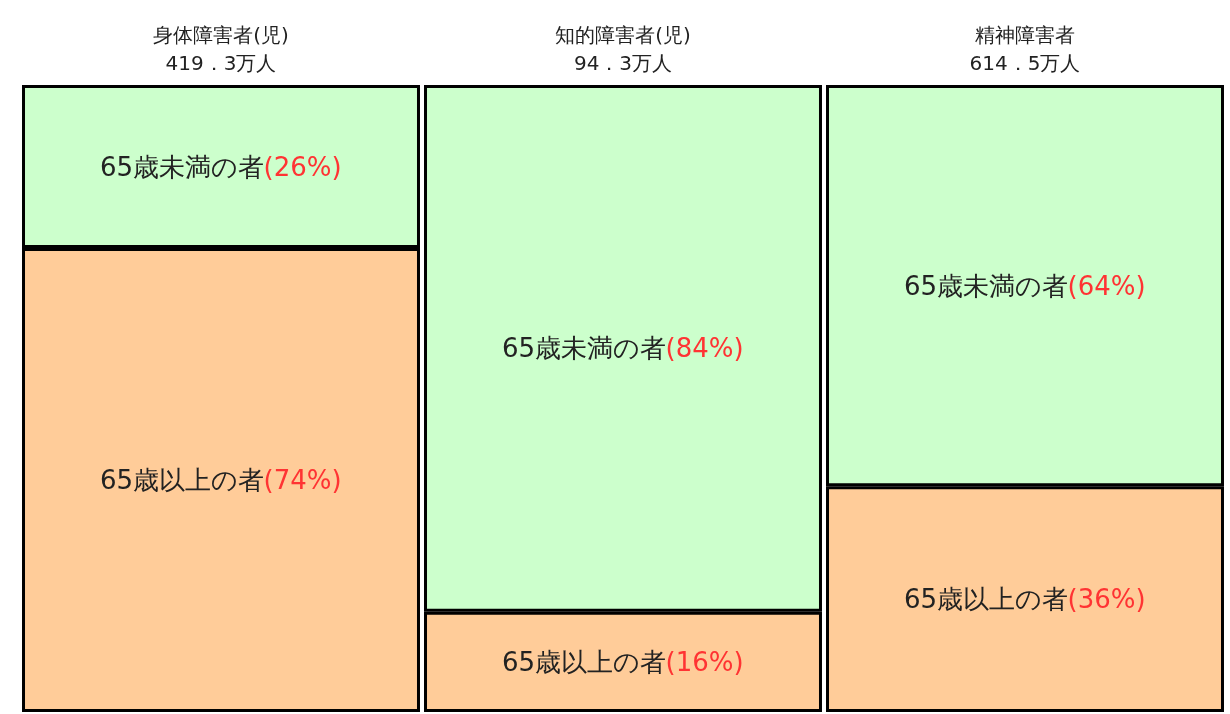  What do you see at coordinates (1025, 35) in the screenshot?
I see `x-tick-label: 精神障害者` at bounding box center [1025, 35].